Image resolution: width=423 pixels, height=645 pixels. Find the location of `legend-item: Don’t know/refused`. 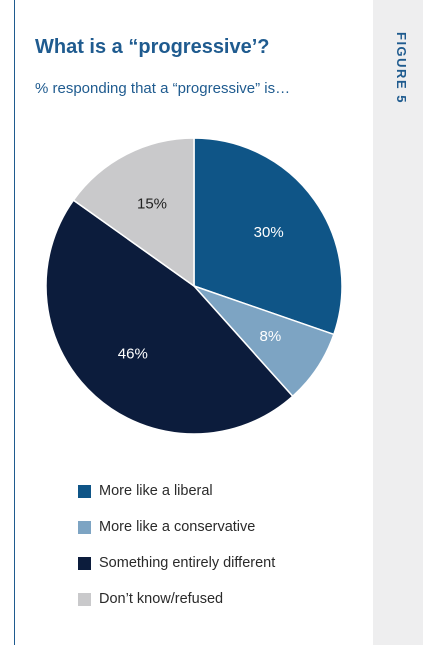

legend-item: Don’t know/refused is located at coordinates (176, 599).